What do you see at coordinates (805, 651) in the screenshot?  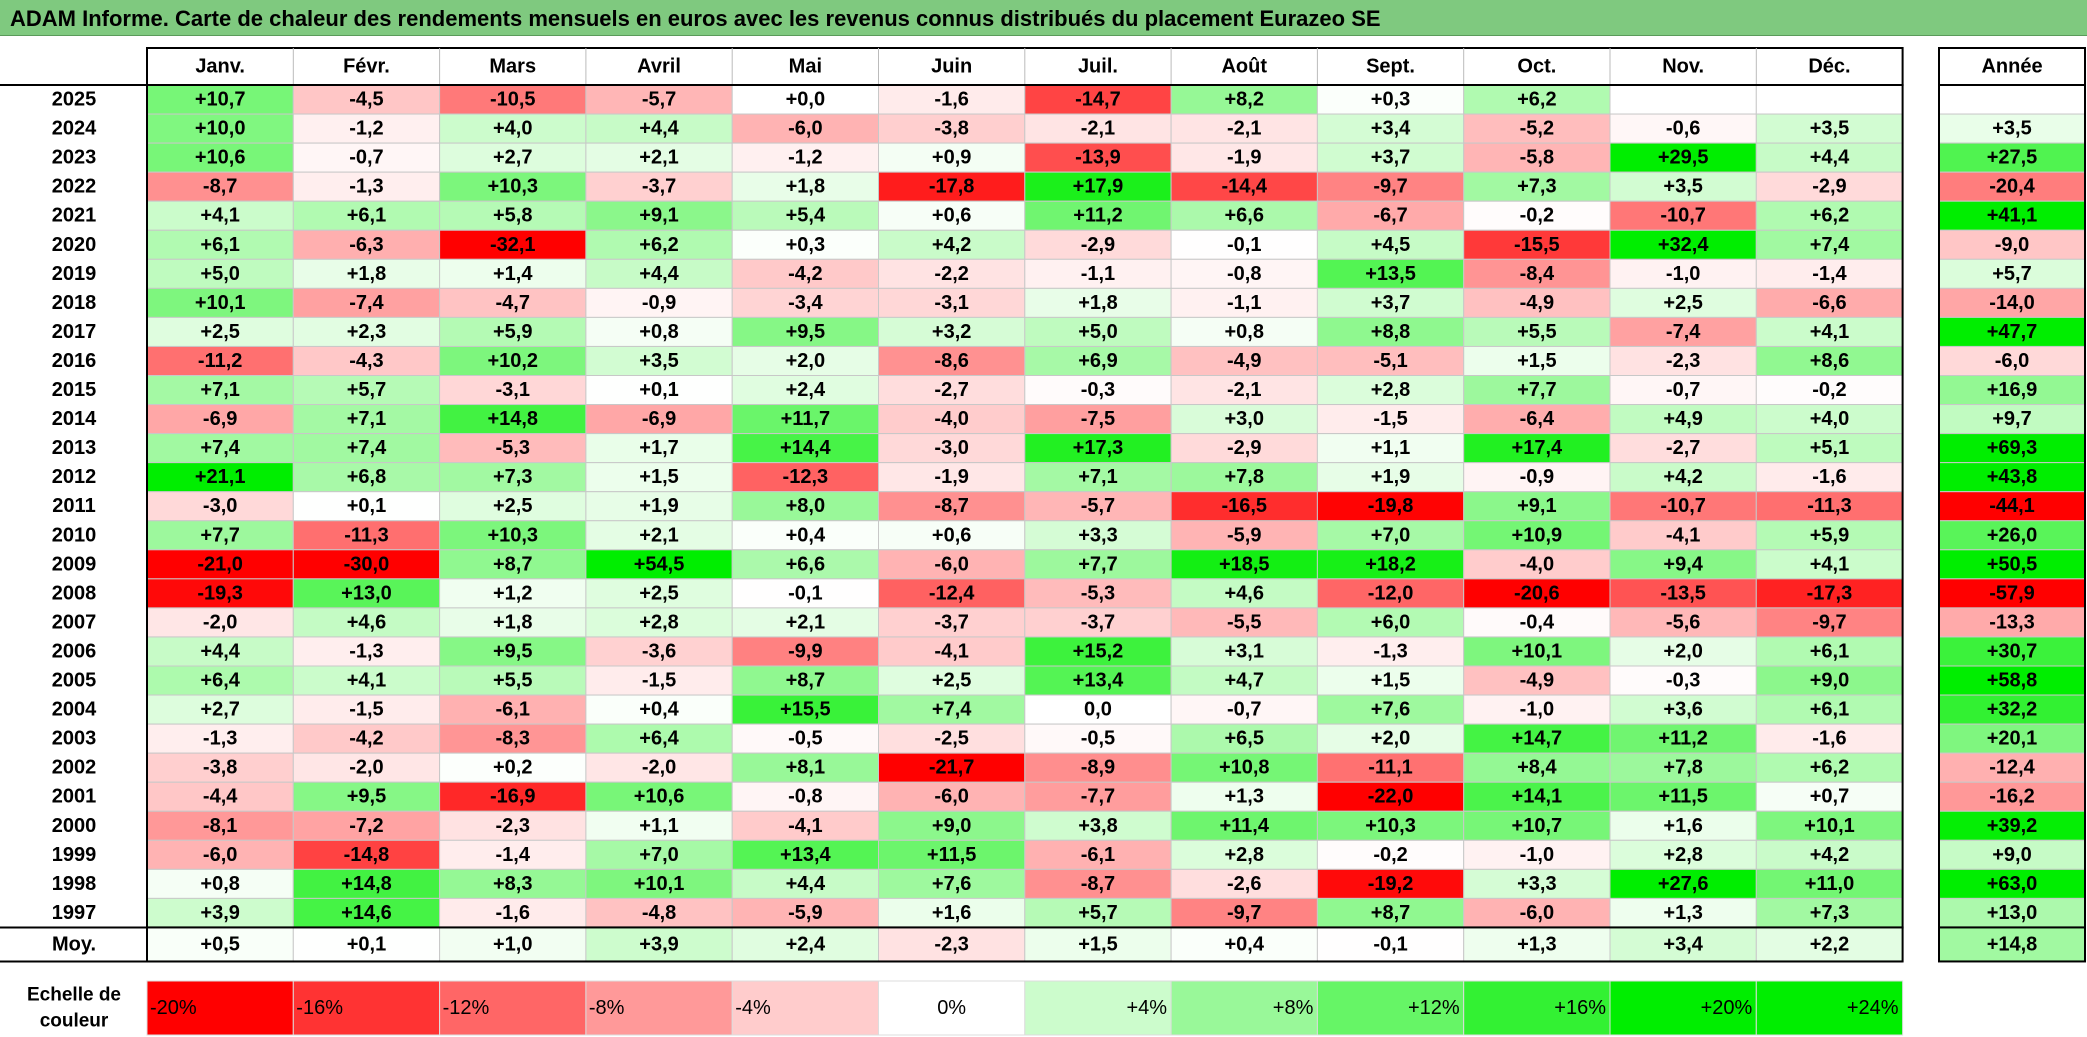 I see `heat-cell-value: -9,9` at bounding box center [805, 651].